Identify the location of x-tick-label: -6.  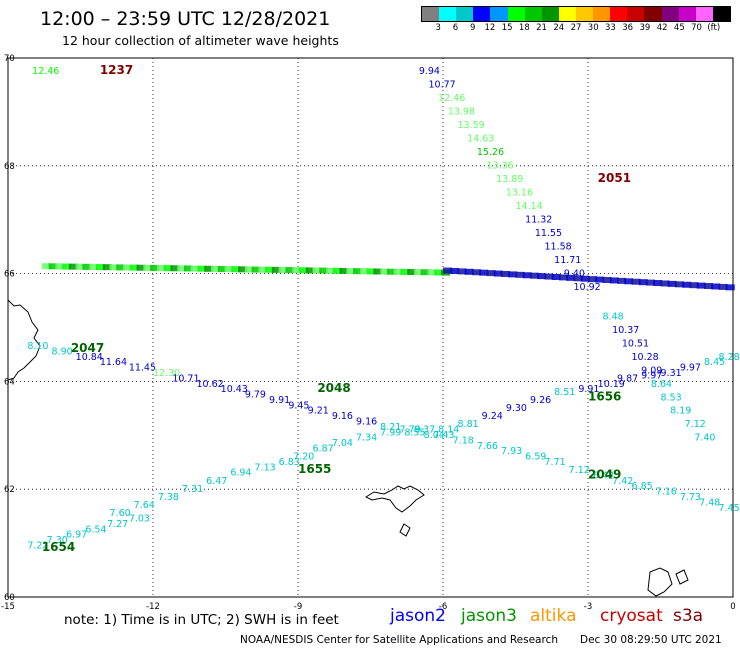
(443, 607).